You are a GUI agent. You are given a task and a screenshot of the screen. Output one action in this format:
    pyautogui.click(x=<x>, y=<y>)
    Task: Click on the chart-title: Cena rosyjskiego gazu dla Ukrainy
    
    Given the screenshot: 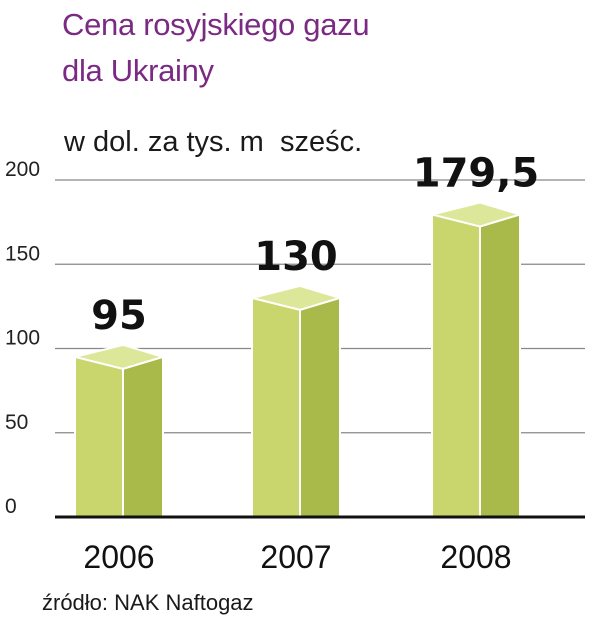 What is the action you would take?
    pyautogui.click(x=216, y=48)
    